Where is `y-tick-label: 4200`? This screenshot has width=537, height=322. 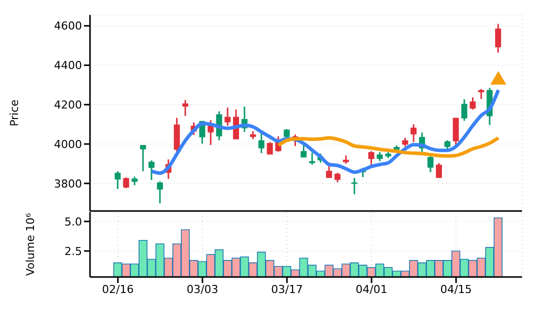
y-tick-label: 4200 is located at coordinates (68, 105).